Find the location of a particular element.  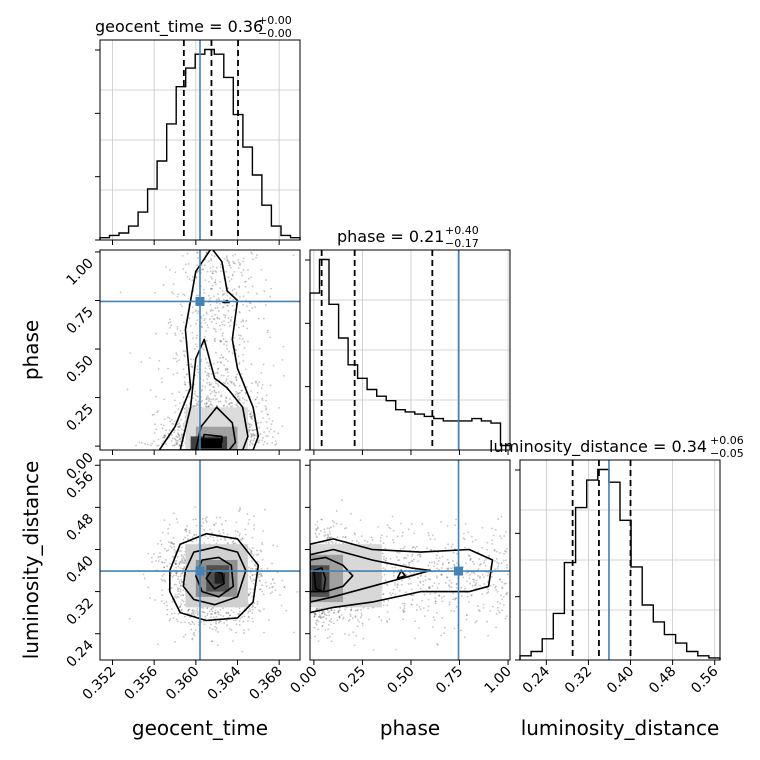

contour-core is located at coordinates (212, 438).